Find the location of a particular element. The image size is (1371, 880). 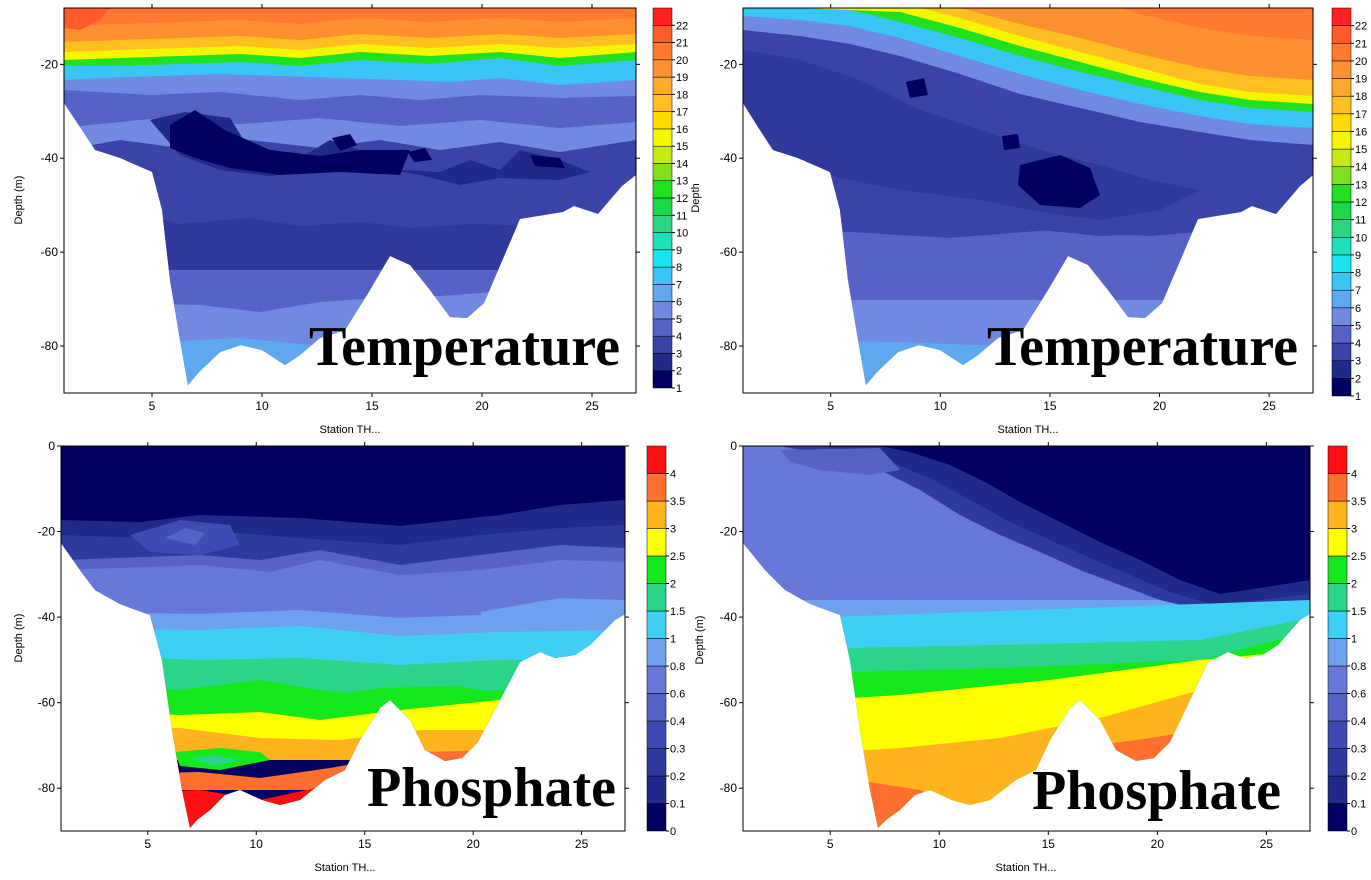

colorbar-label: 4 is located at coordinates (673, 475).